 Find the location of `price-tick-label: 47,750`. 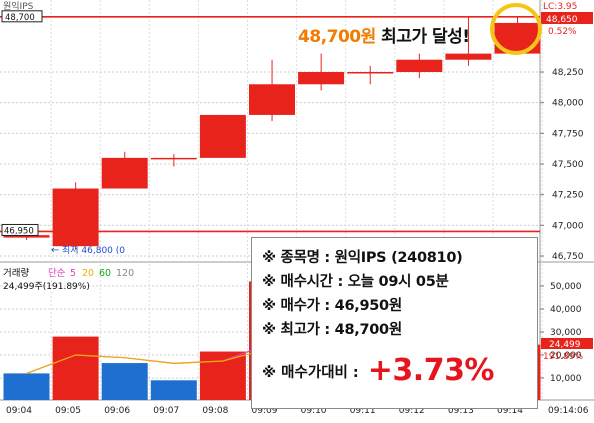

price-tick-label: 47,750 is located at coordinates (568, 134).